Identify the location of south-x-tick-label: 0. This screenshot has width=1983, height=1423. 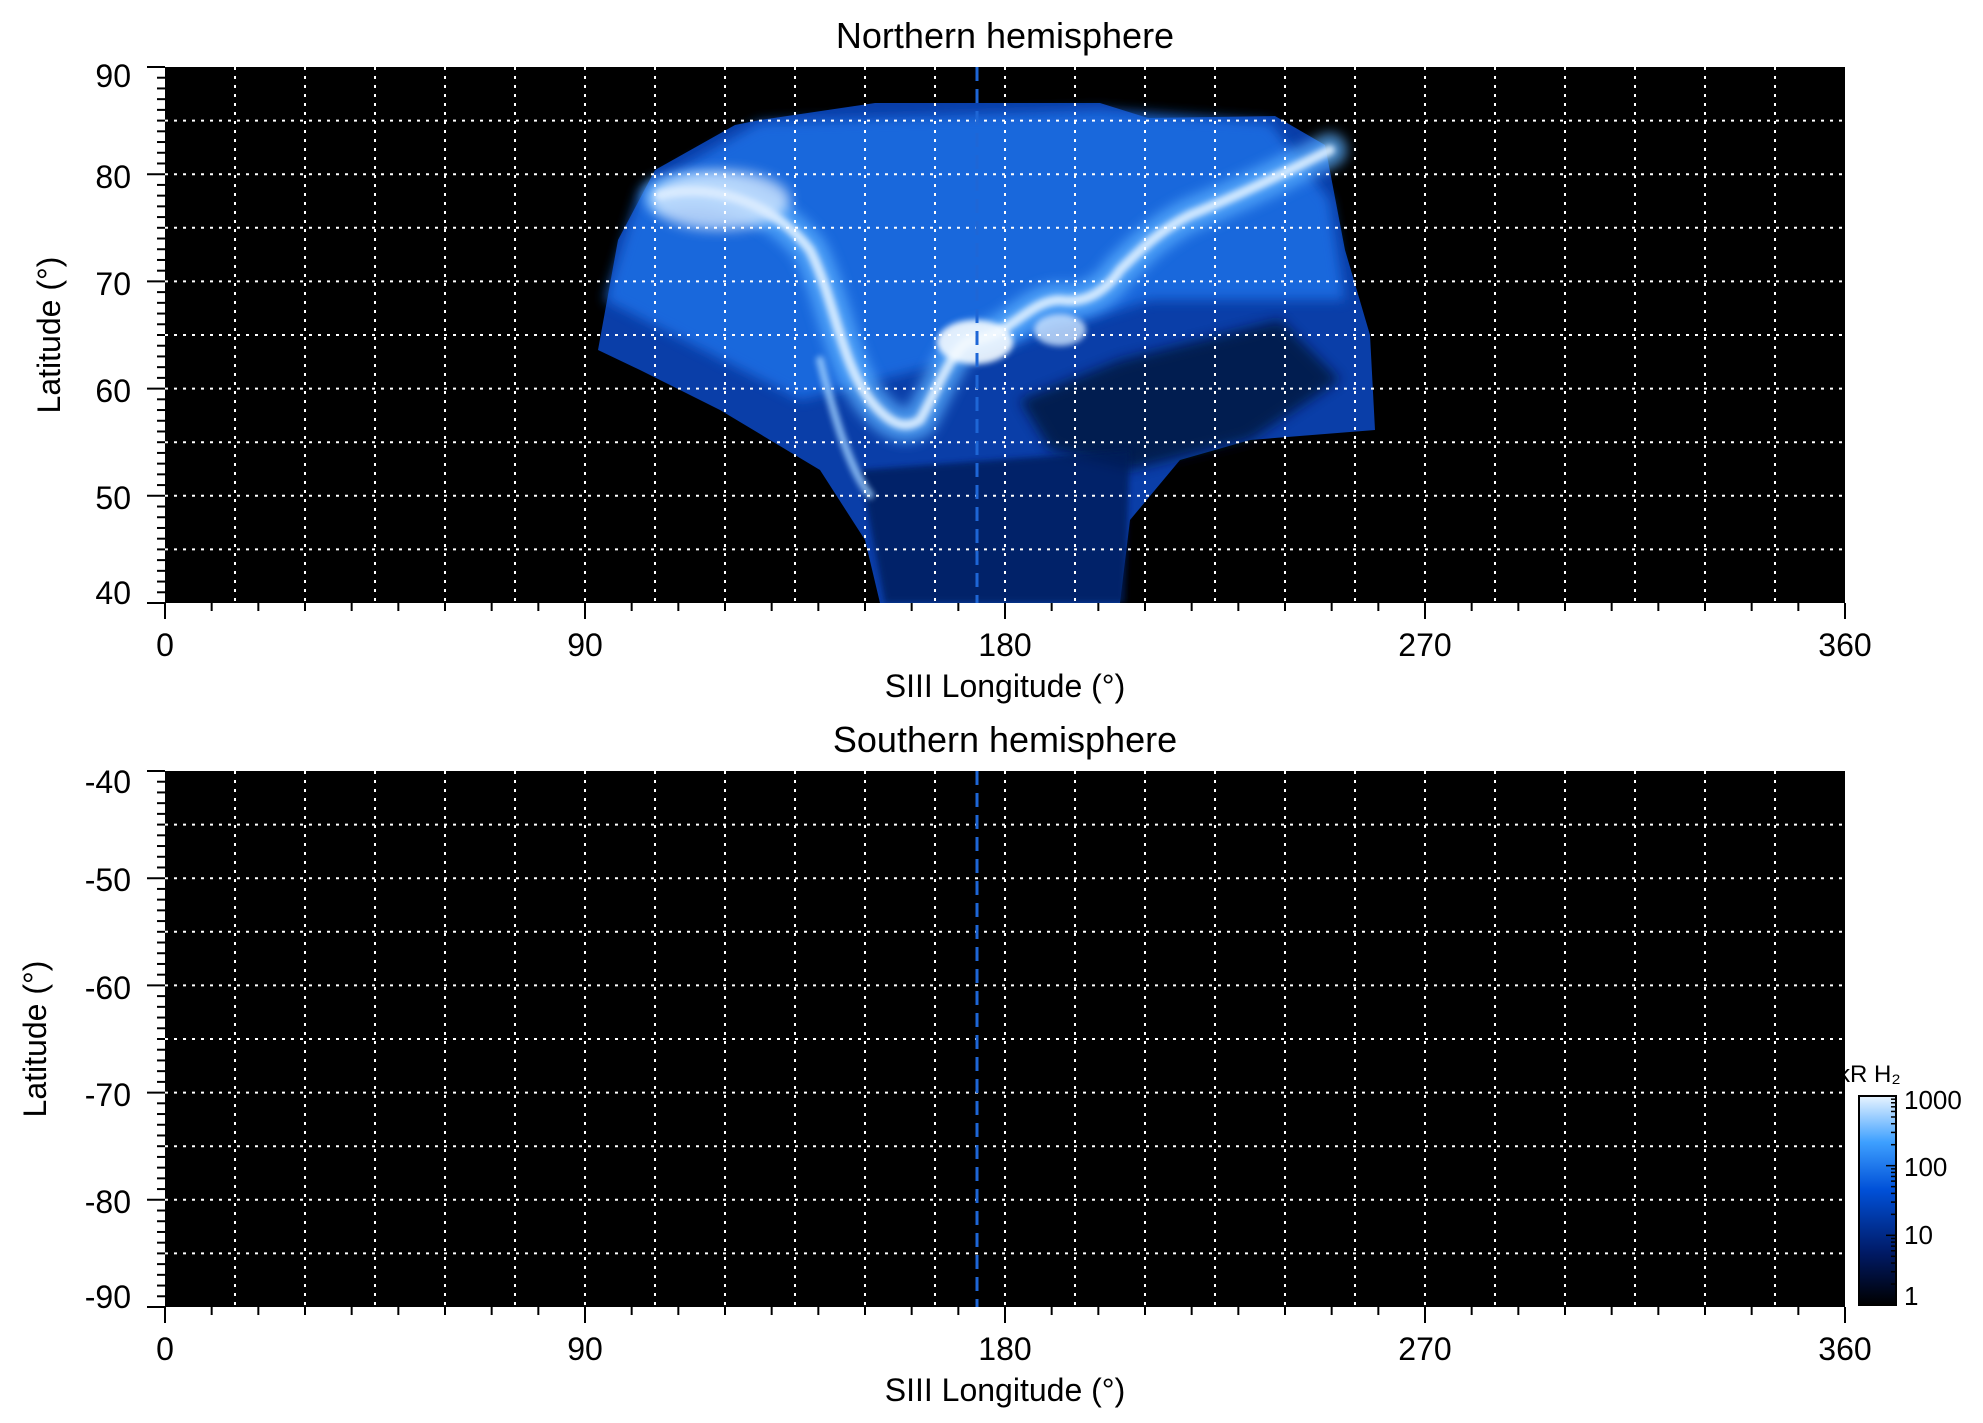
(165, 1349).